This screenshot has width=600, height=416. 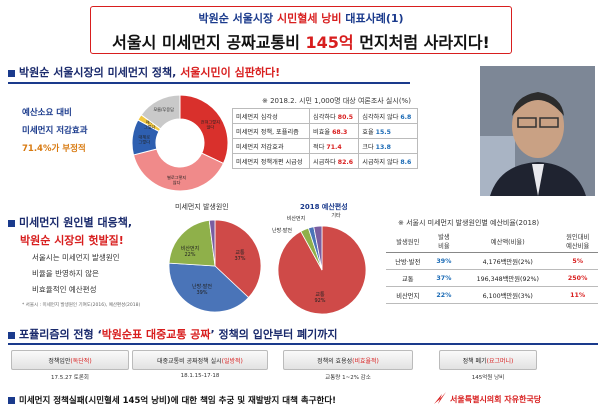 I want to click on timeline-step-tag: (독단적), so click(x=81, y=361).